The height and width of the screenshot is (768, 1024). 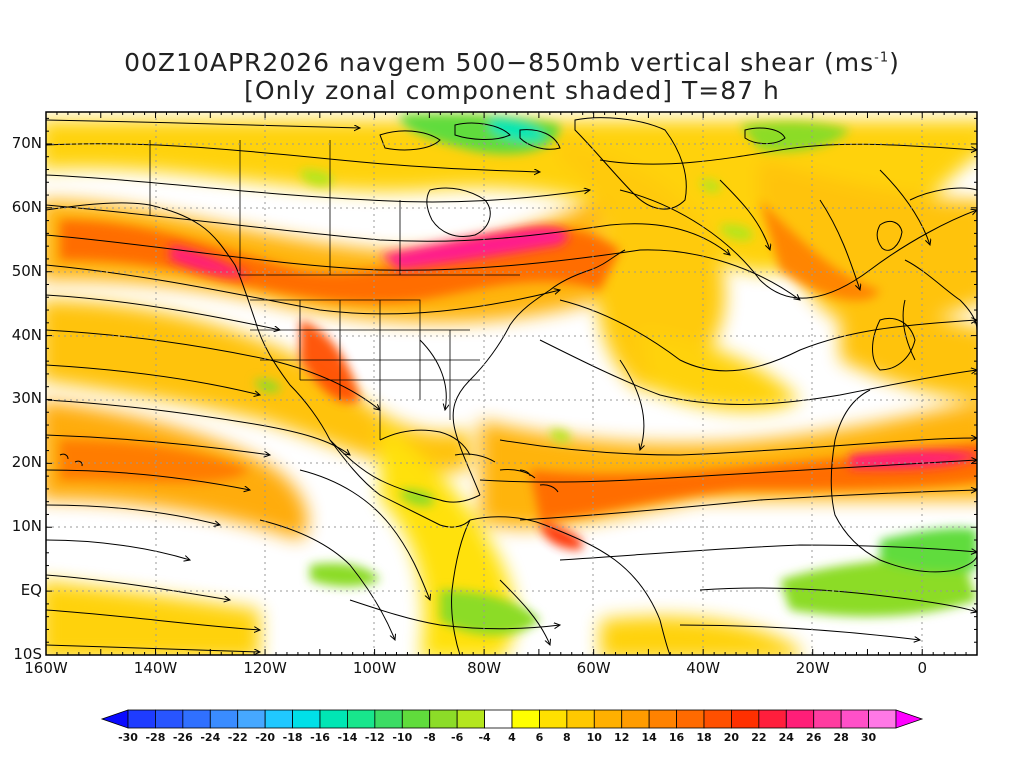 What do you see at coordinates (594, 737) in the screenshot?
I see `colorbar-label: 10` at bounding box center [594, 737].